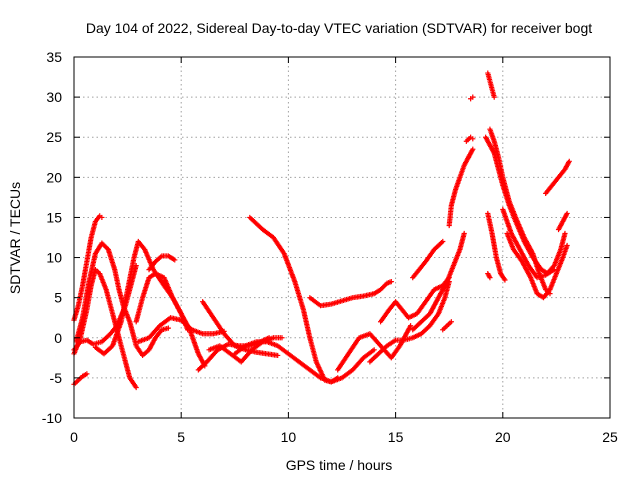 This screenshot has height=480, width=640. I want to click on x-tick-label: 20, so click(503, 437).